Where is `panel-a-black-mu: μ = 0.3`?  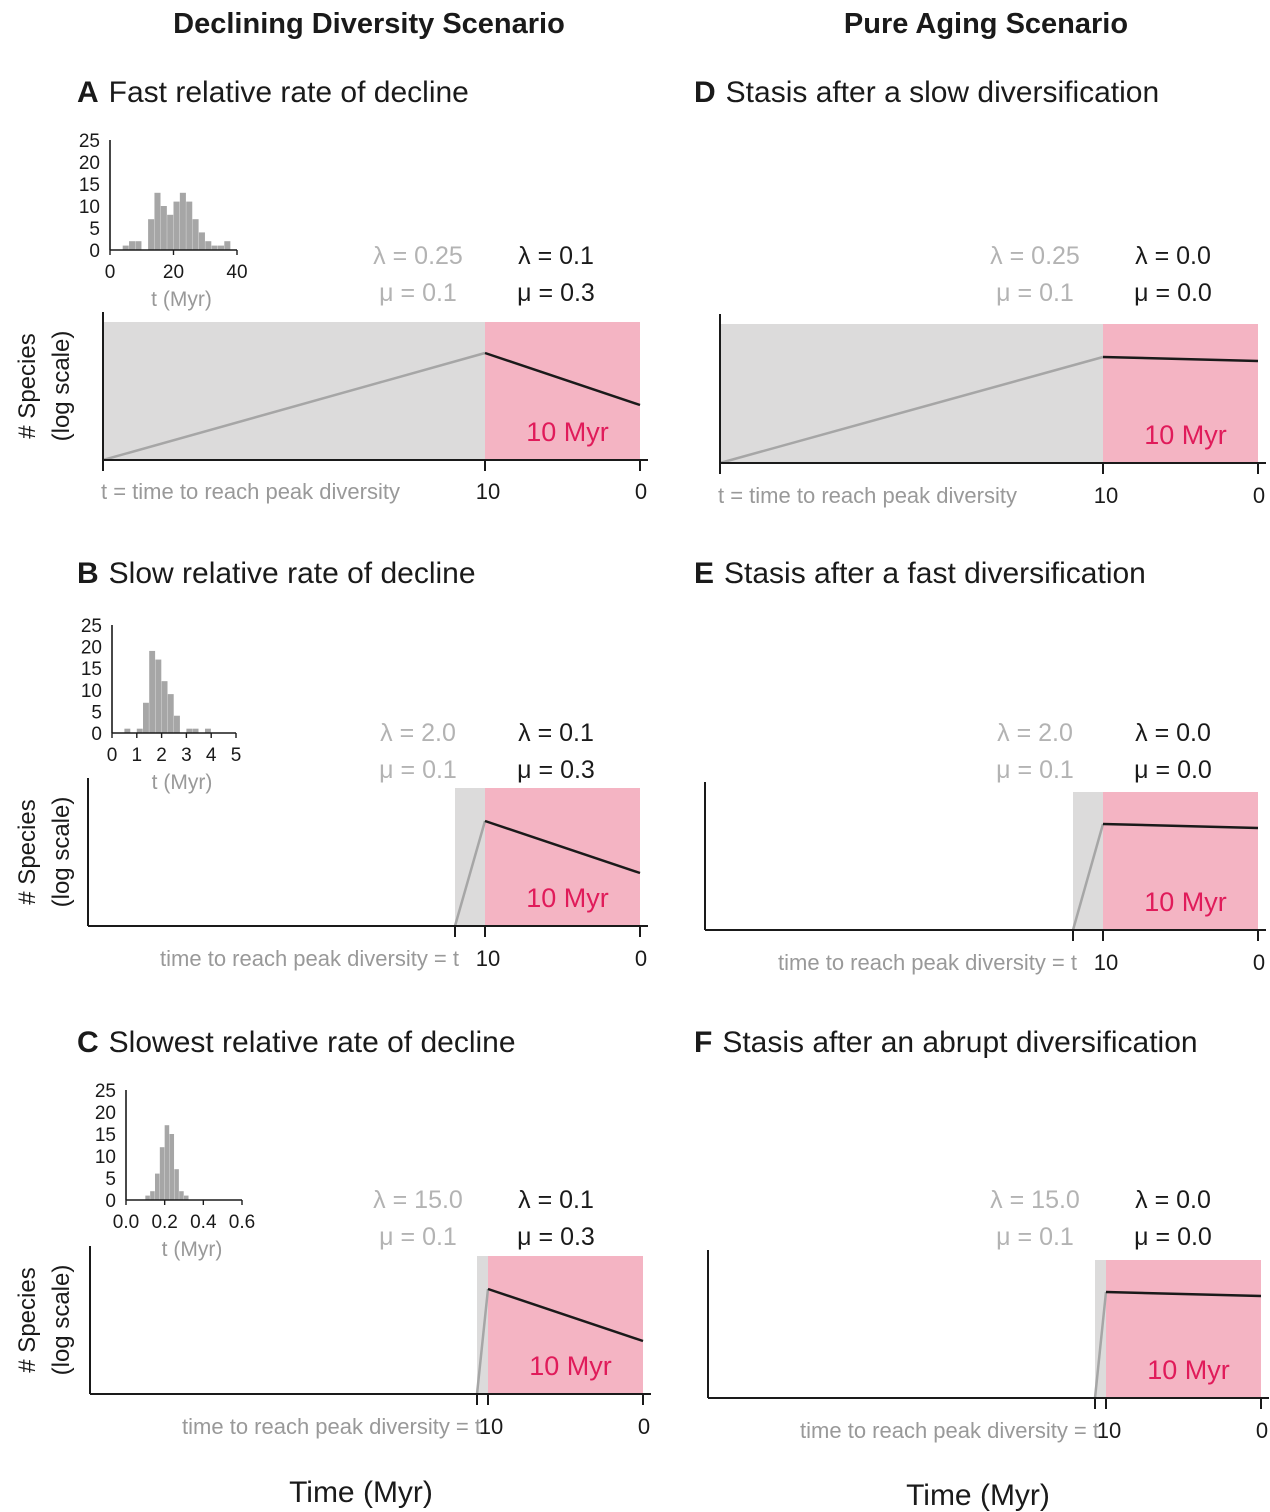 panel-a-black-mu: μ = 0.3 is located at coordinates (556, 293).